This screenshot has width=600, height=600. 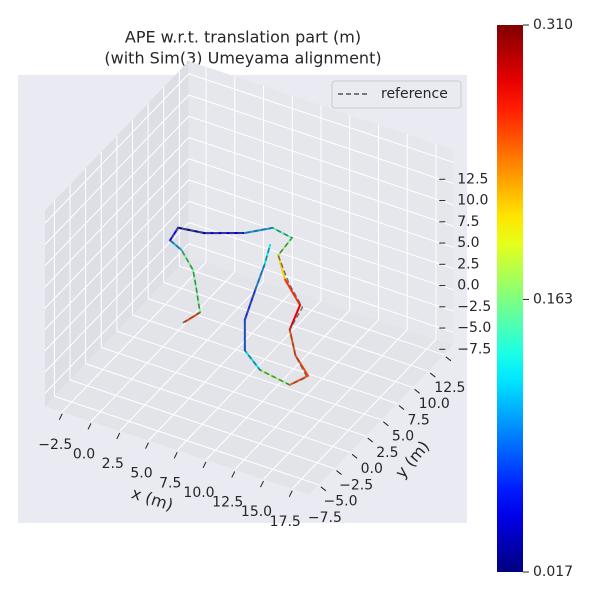 I want to click on colorbar-tick-label: 0.310, so click(x=553, y=25).